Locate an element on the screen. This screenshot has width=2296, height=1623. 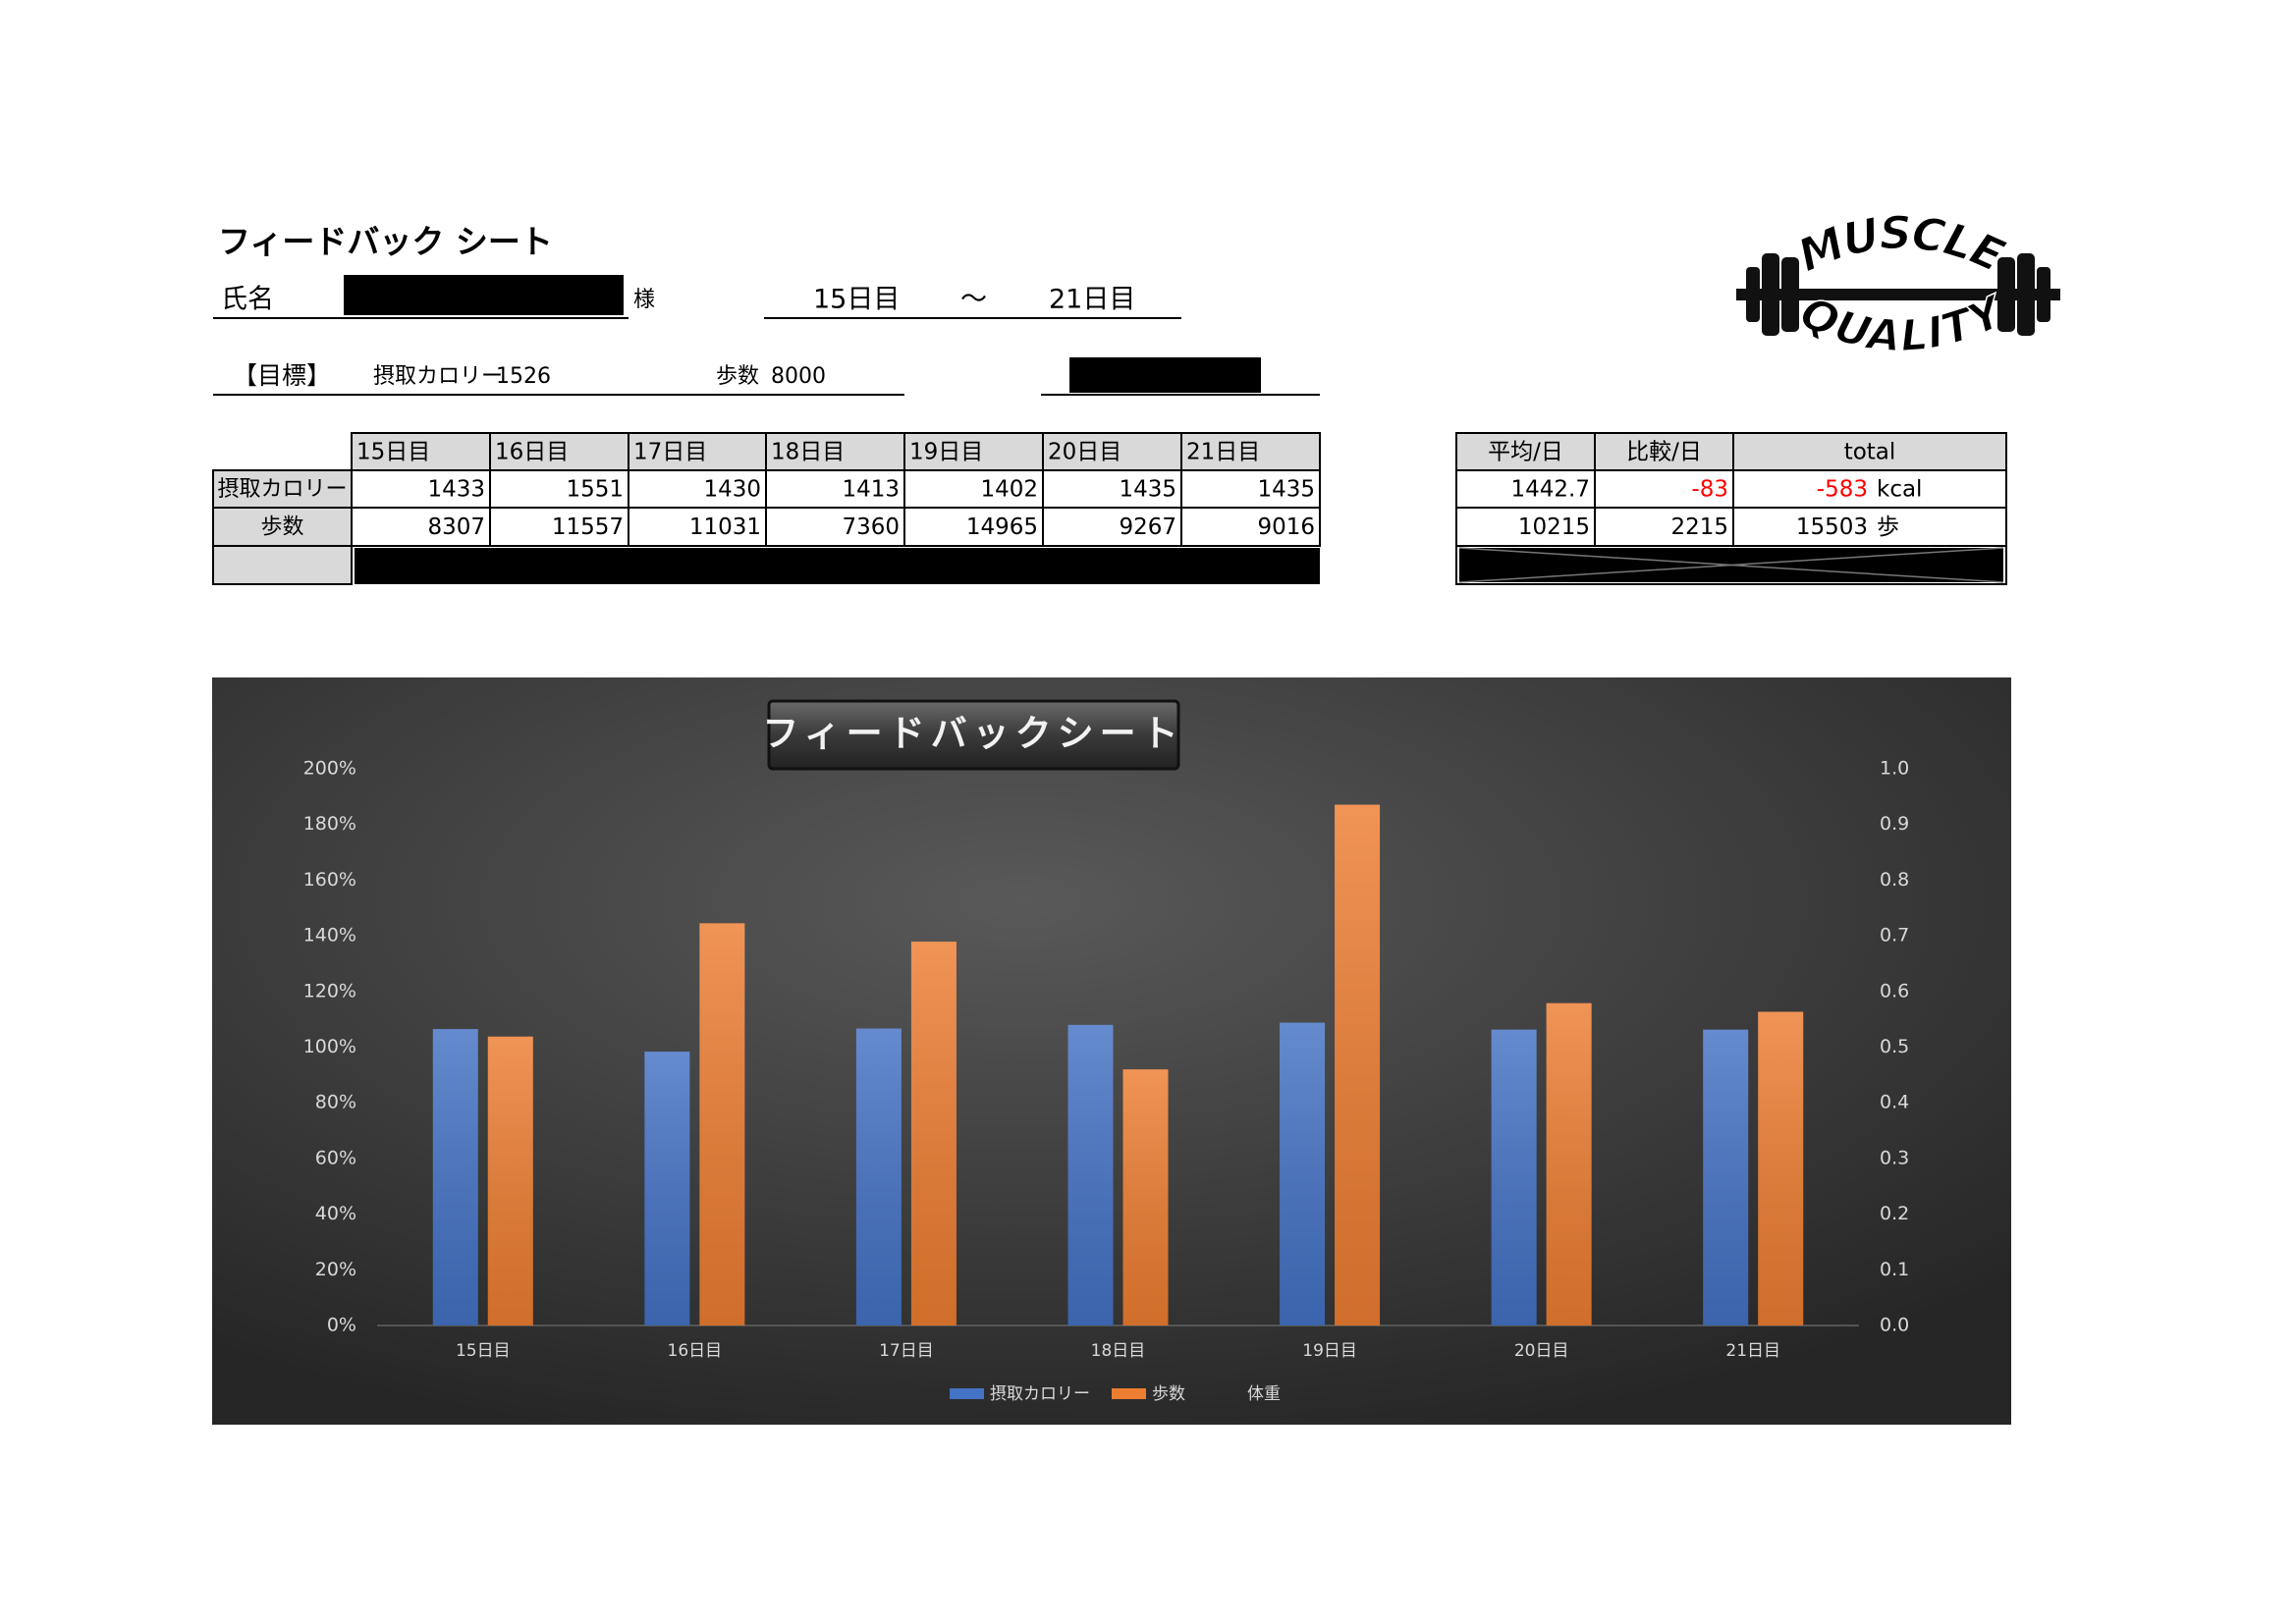
table-value: 1433 is located at coordinates (456, 490).